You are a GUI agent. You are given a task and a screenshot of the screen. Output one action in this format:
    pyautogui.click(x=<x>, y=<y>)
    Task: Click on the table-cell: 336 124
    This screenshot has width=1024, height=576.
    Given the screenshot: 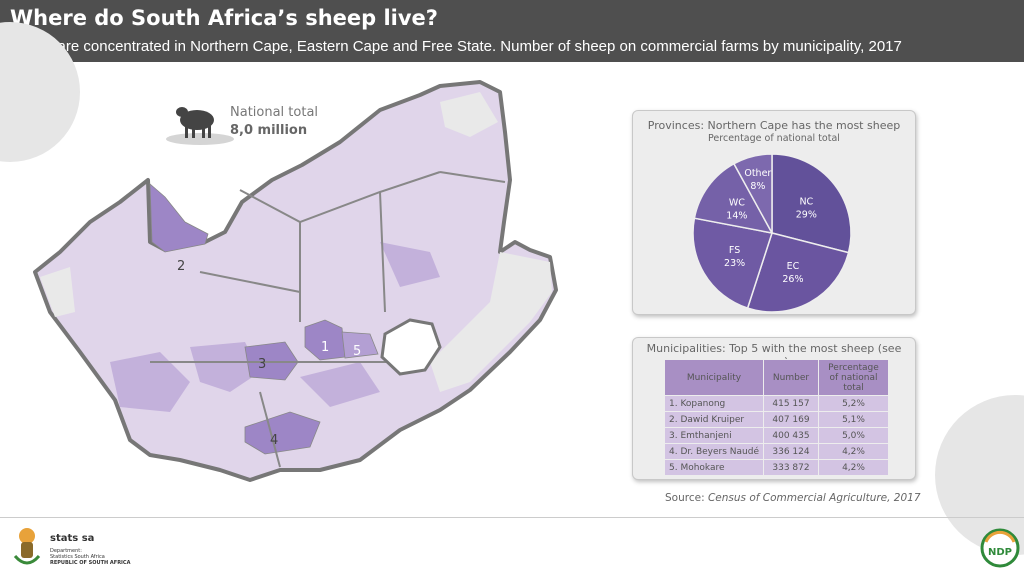 What is the action you would take?
    pyautogui.click(x=791, y=451)
    